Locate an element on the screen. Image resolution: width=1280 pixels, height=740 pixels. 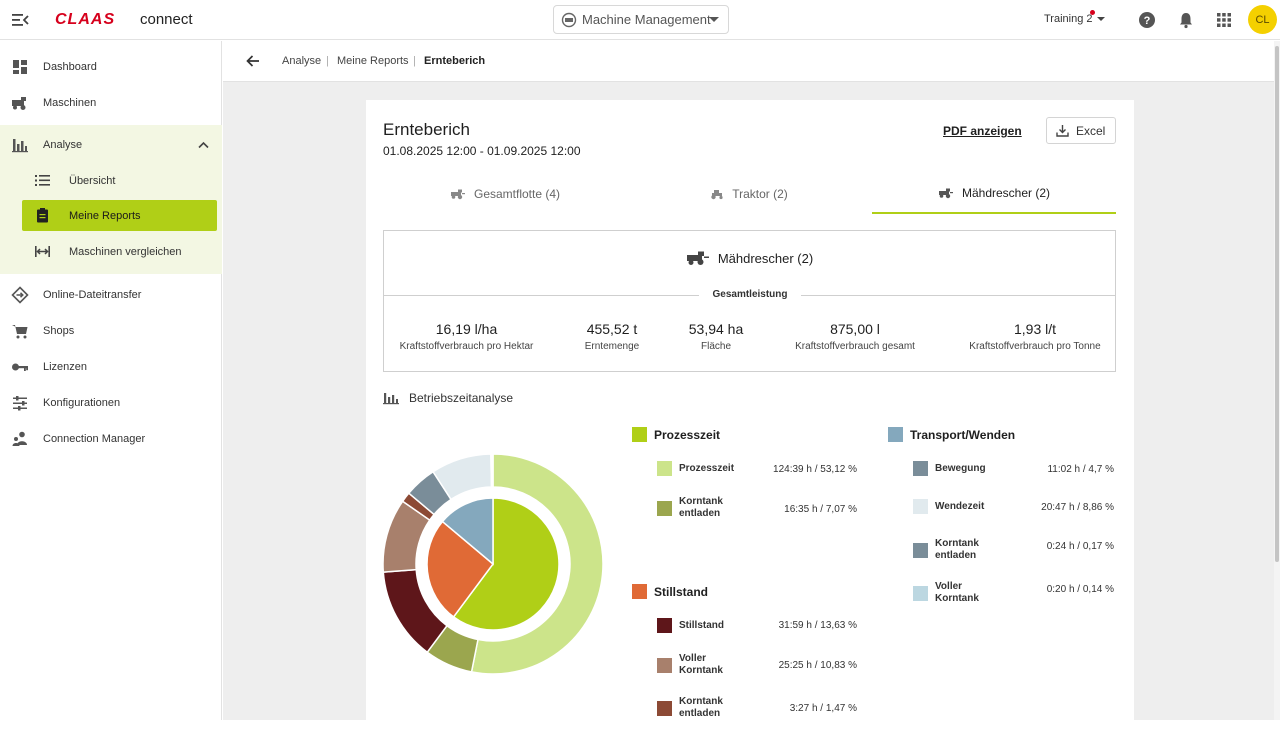
breadcrumb-analyse: Analyse is located at coordinates (302, 61).